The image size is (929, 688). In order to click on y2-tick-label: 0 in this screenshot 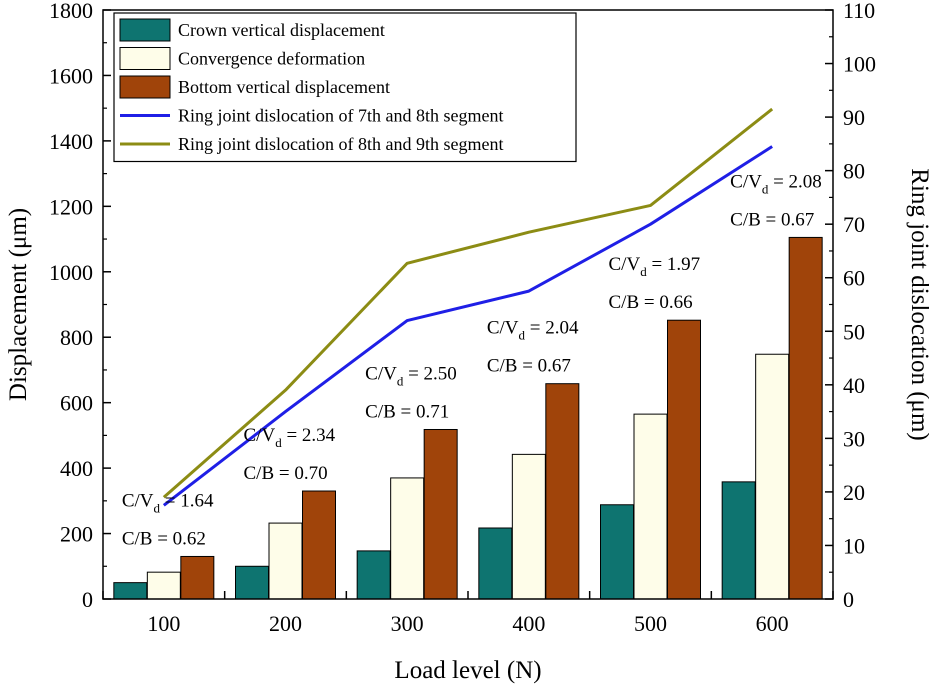, I will do `click(848, 599)`.